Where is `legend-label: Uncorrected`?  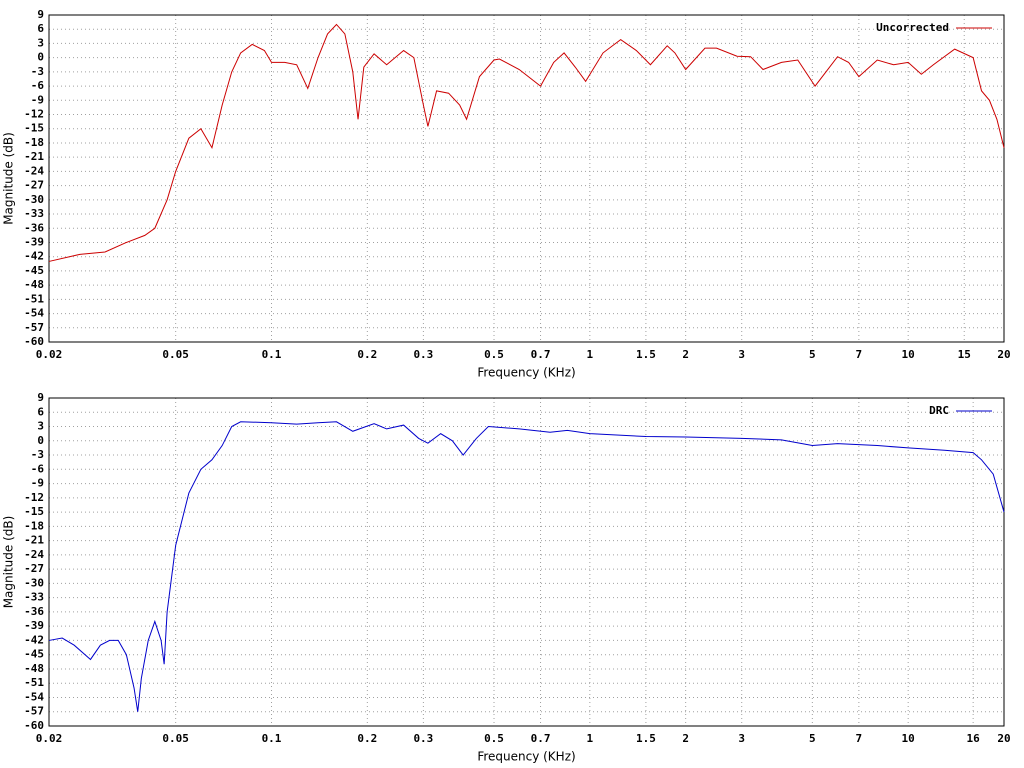
legend-label: Uncorrected is located at coordinates (912, 27).